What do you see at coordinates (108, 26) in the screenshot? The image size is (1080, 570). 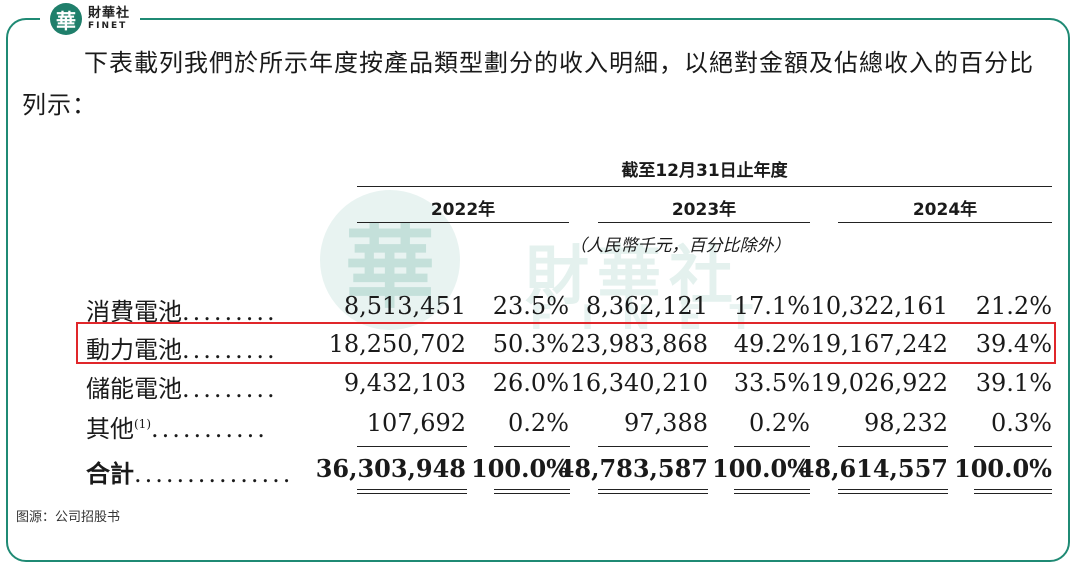 I see `brand-name-en: FINET` at bounding box center [108, 26].